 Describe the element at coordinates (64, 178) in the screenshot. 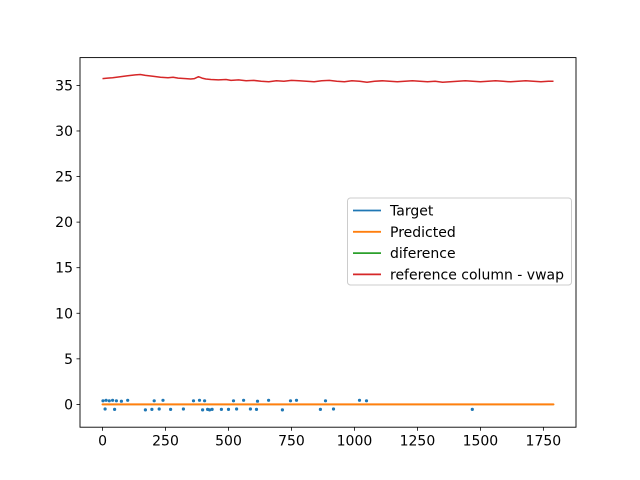

I see `y-tick-label: 25` at that location.